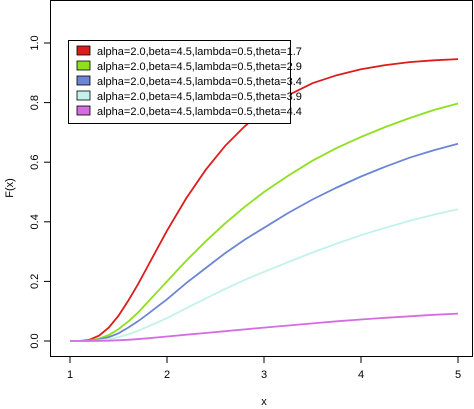 The image size is (474, 409). I want to click on legend-entry: alpha=2.0,beta=4.5,lambda=0.5,theta=1.7, so click(199, 52).